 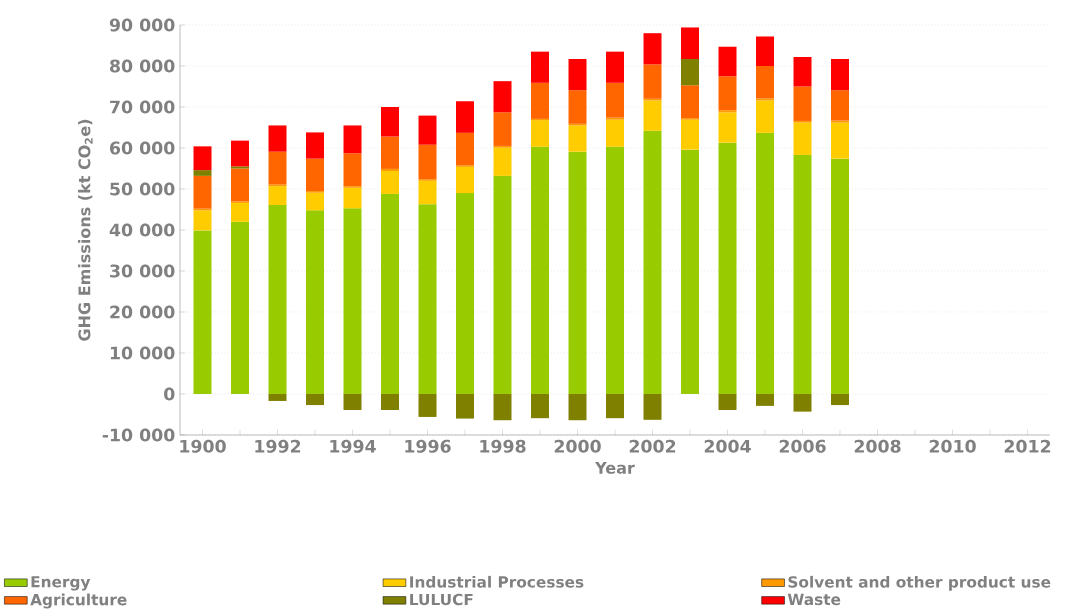 I want to click on x-tick-label: 2000, so click(x=577, y=446).